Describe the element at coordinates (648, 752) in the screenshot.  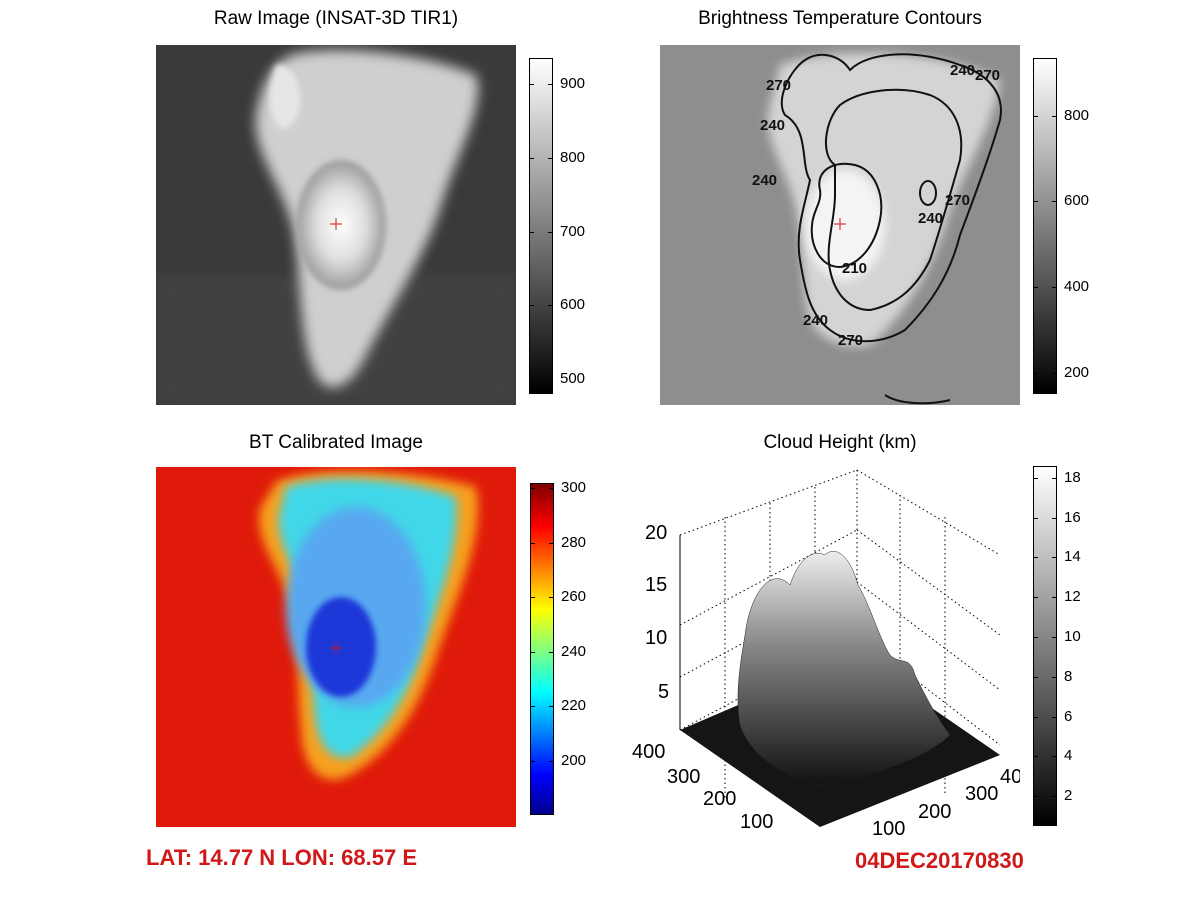
I see `y-tick-label: 400` at that location.